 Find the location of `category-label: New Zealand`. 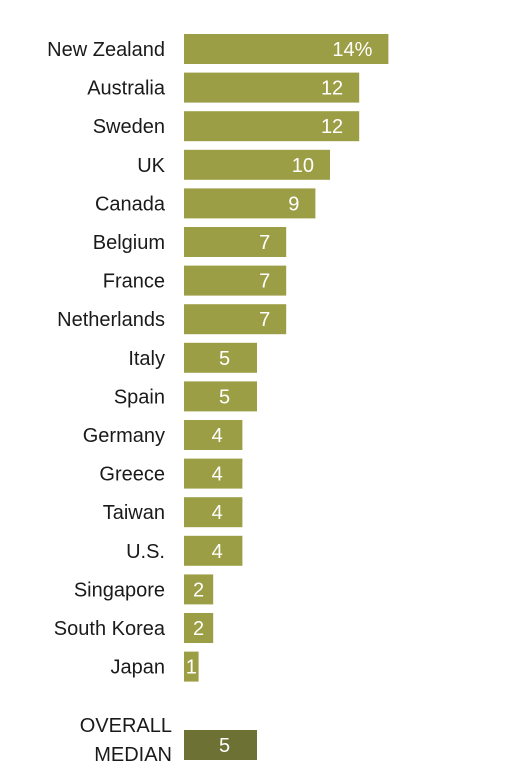

category-label: New Zealand is located at coordinates (106, 50).